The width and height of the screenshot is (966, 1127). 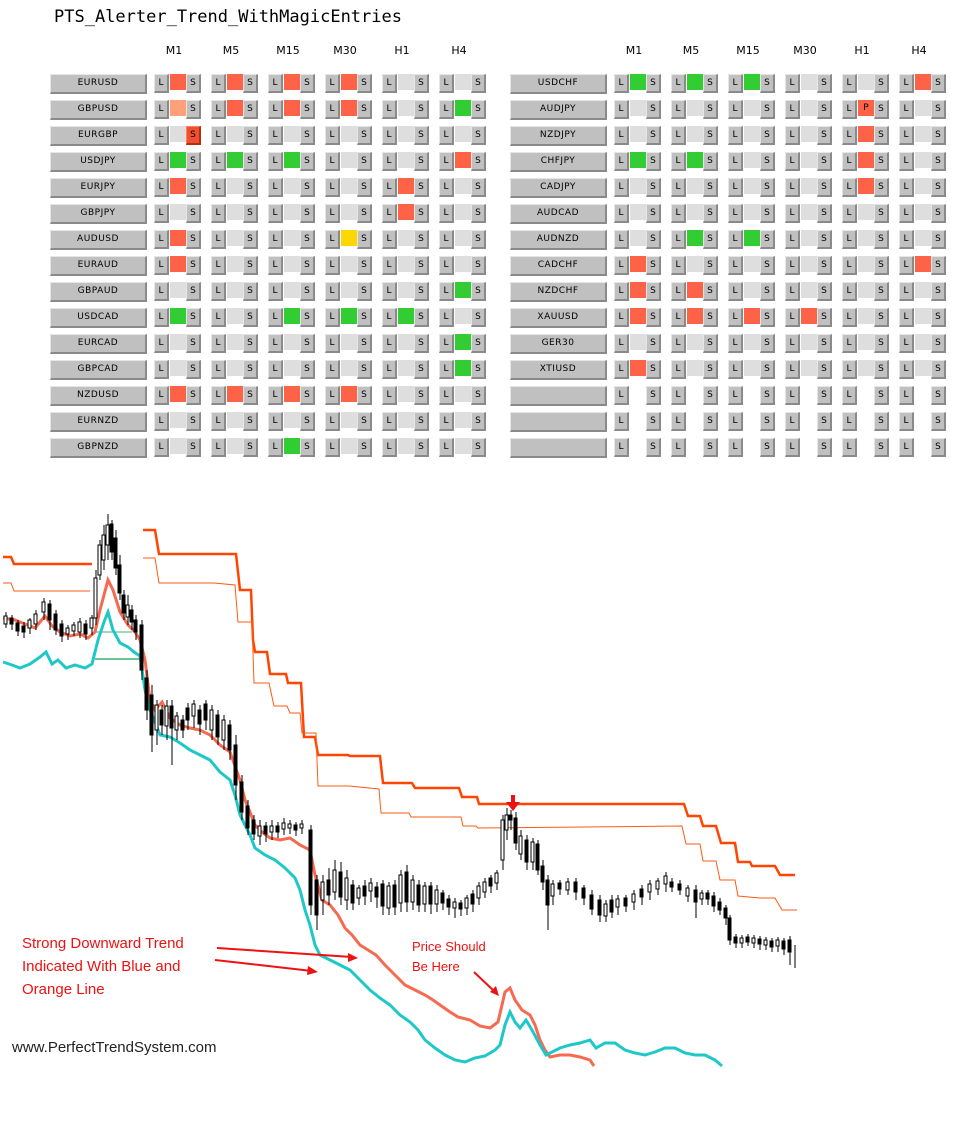 I want to click on symbol-button: GBPJPY, so click(x=98, y=214).